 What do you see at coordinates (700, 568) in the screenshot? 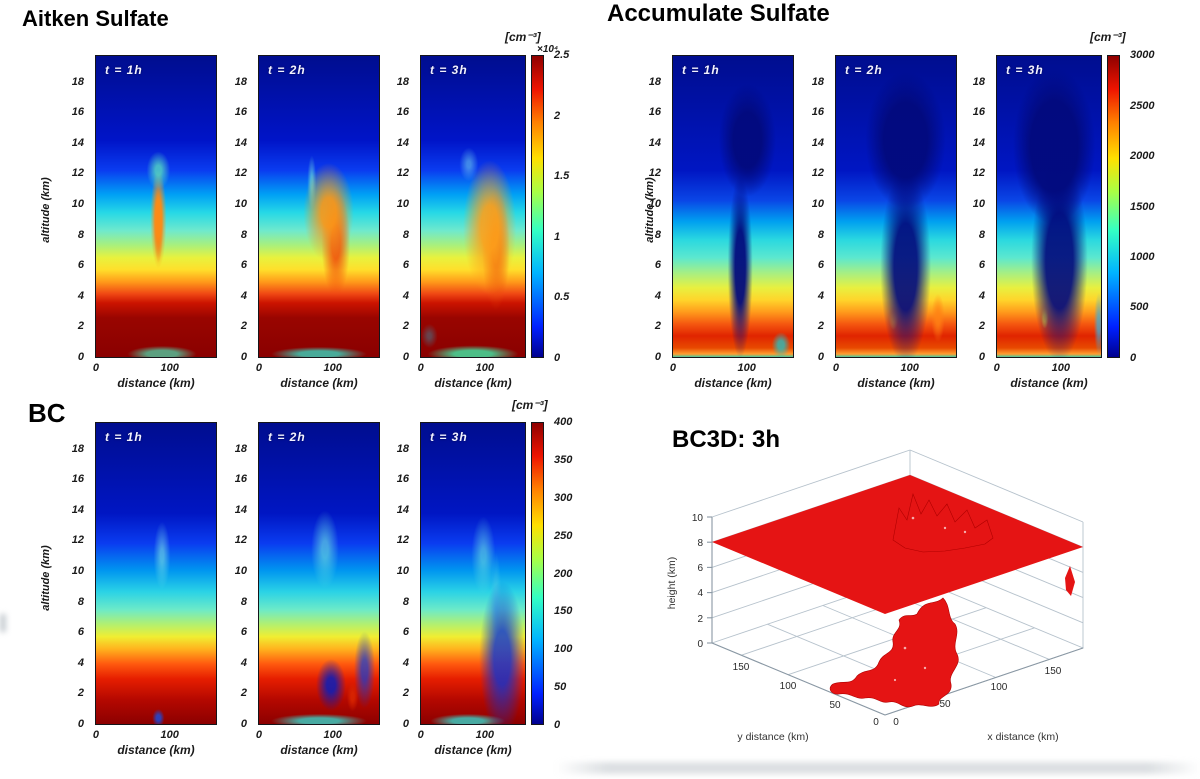
I see `bc3d-ztick-6: 6` at bounding box center [700, 568].